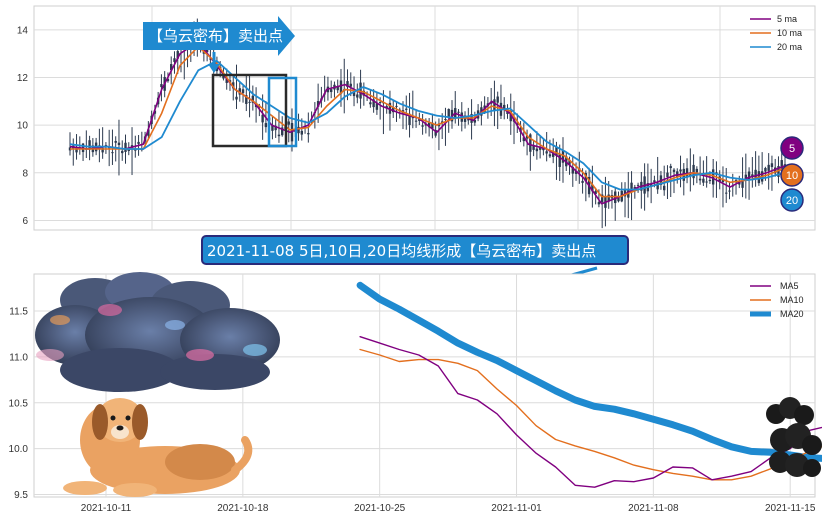 This screenshot has width=822, height=520. Describe the element at coordinates (19, 403) in the screenshot. I see `bottom-y-tick-label: 10.5` at that location.